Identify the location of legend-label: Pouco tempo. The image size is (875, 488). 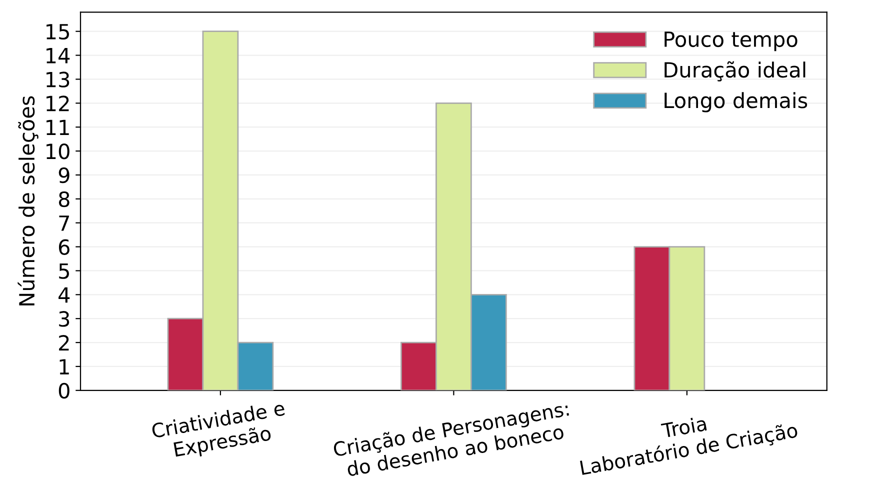
(731, 42).